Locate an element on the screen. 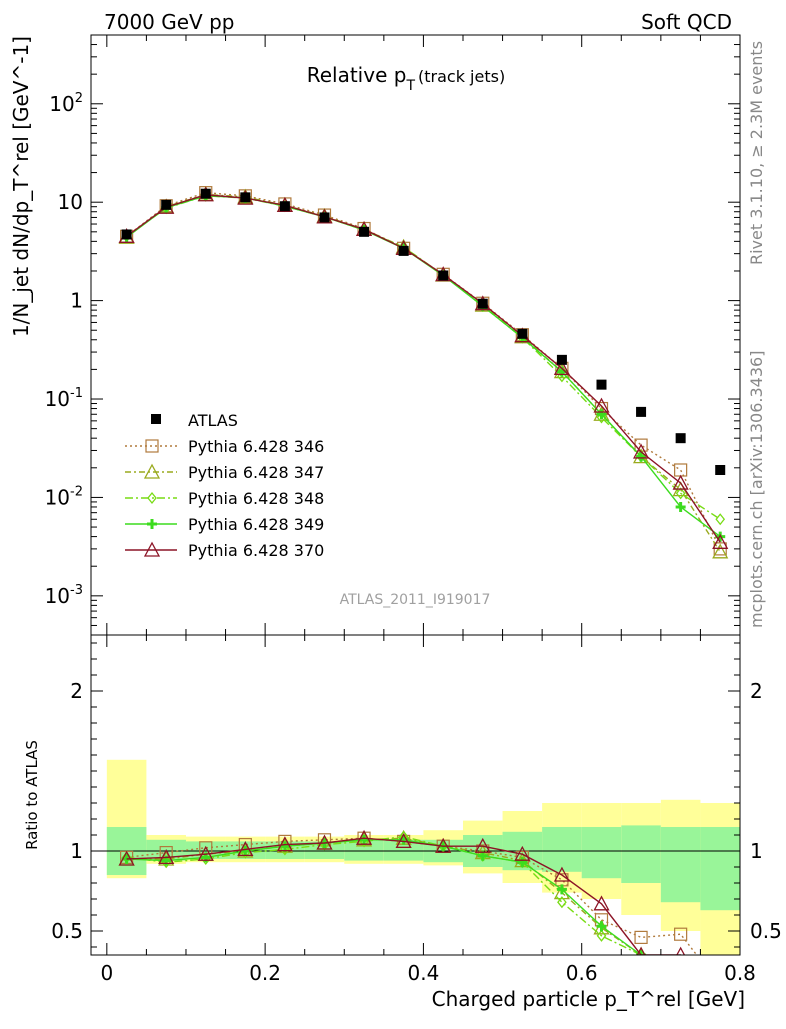  main-plot-title-suffix: (track jets) is located at coordinates (461, 76).